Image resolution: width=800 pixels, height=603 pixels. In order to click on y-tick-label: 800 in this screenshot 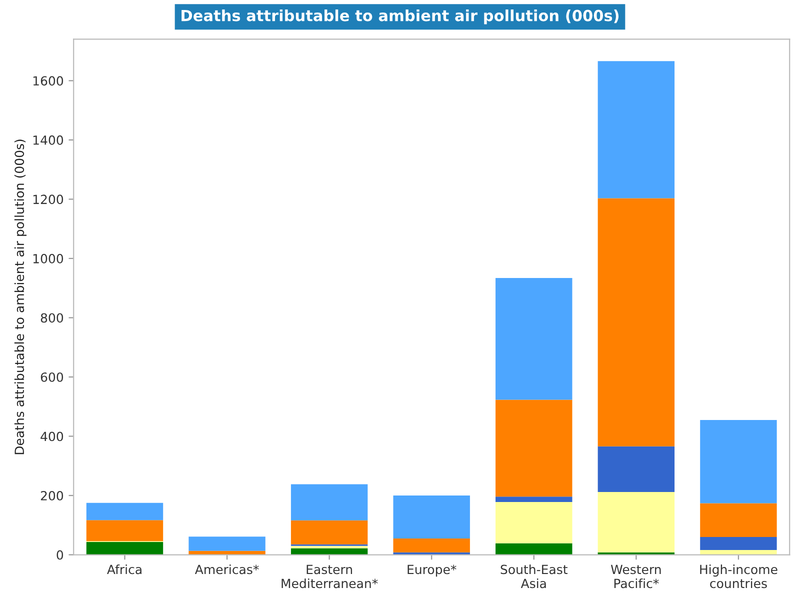, I will do `click(52, 318)`.